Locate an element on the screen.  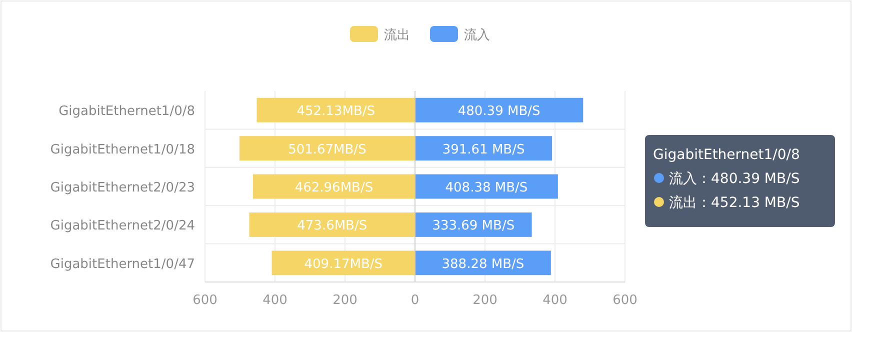
data-label: 409.17MB/S is located at coordinates (343, 264).